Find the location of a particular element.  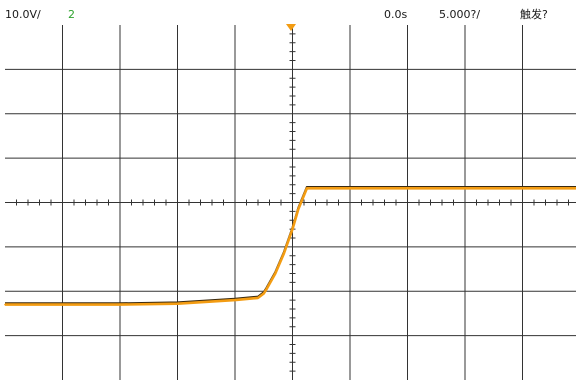

trigger-position-marker is located at coordinates (291, 27).